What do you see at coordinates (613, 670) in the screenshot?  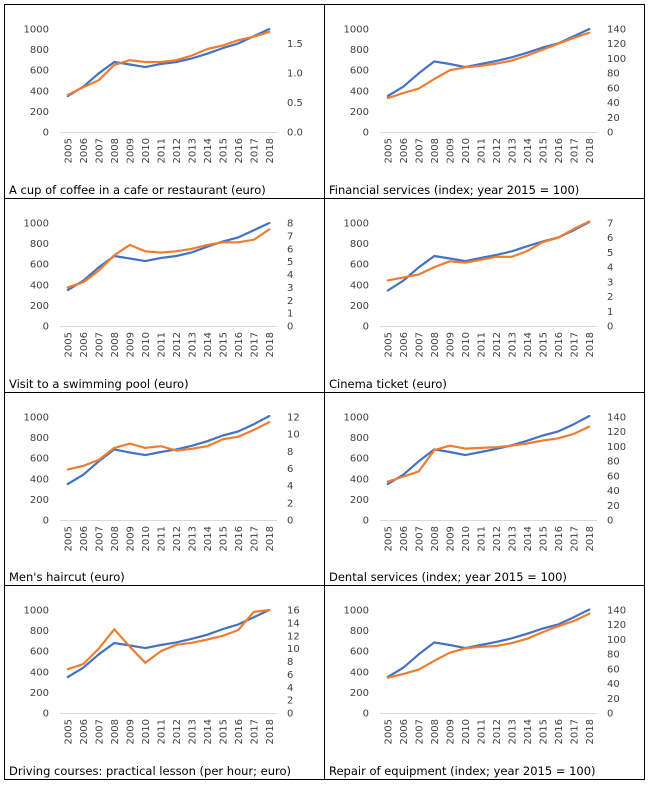 I see `y-right-tick-label: 60` at bounding box center [613, 670].